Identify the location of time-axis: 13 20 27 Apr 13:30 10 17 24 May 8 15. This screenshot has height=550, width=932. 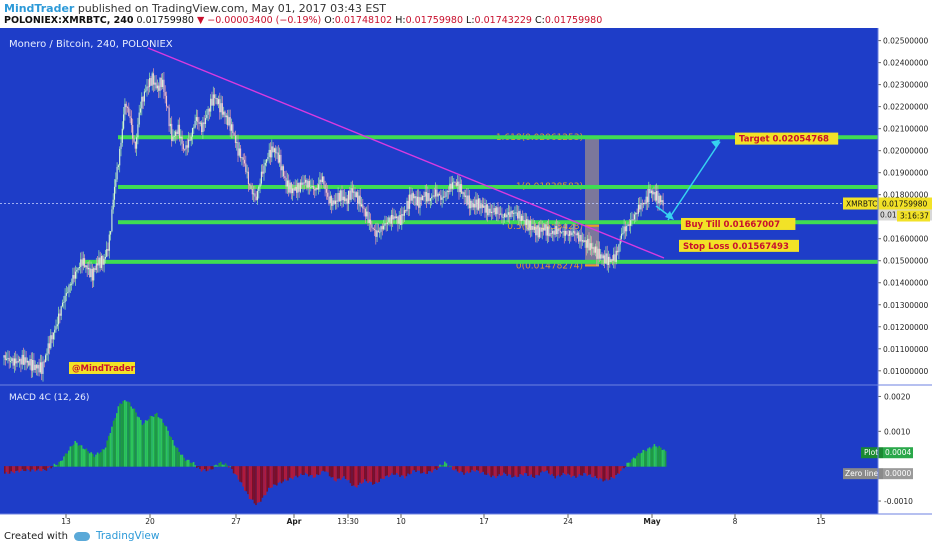
(466, 519).